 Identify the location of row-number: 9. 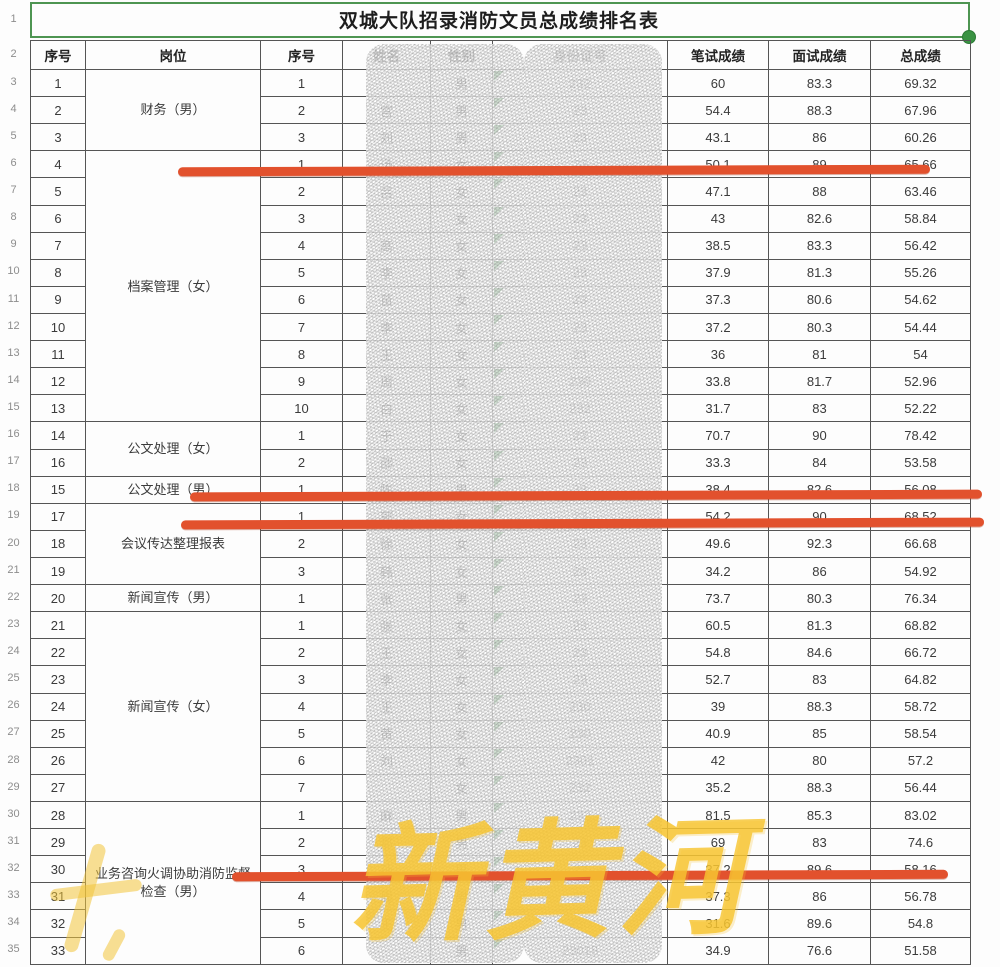
(13, 244).